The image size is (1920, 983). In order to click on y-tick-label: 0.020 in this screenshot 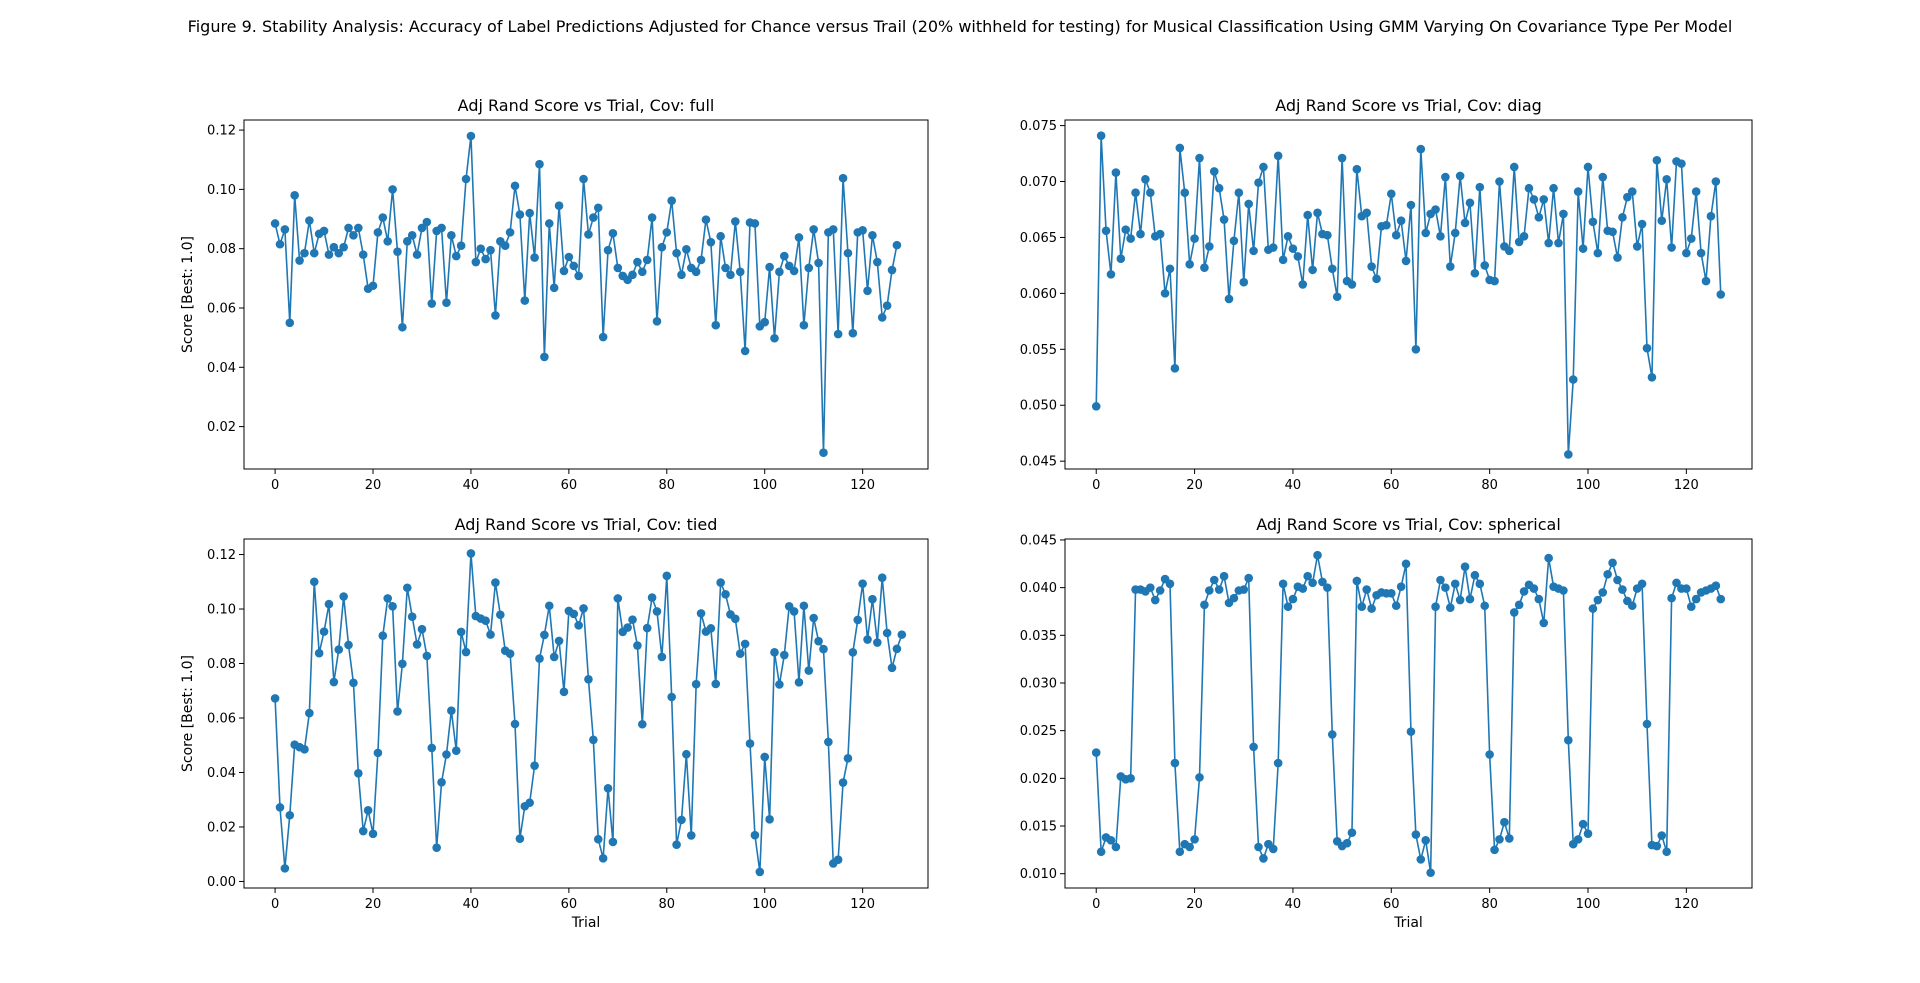, I will do `click(1038, 779)`.